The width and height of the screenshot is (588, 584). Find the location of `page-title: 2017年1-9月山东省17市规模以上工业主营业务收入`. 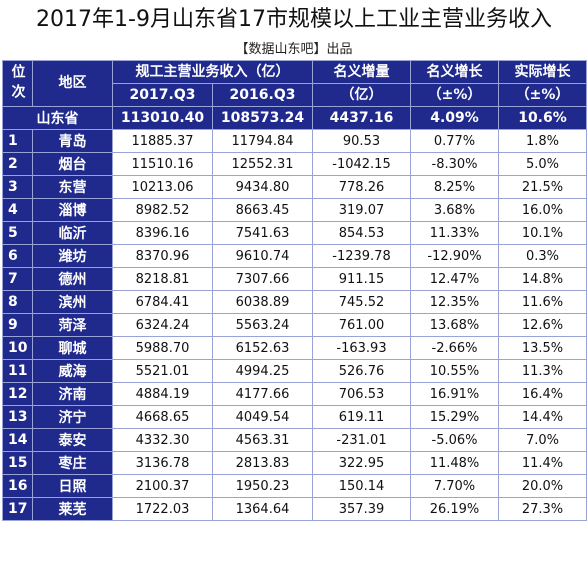

page-title: 2017年1-9月山东省17市规模以上工业主营业务收入 is located at coordinates (294, 19).